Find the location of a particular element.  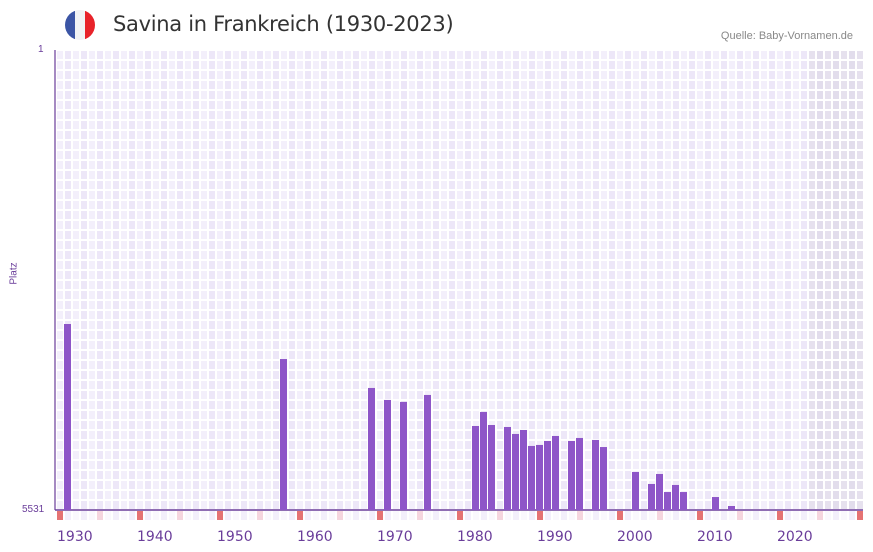

bar-1990 is located at coordinates (539, 477).